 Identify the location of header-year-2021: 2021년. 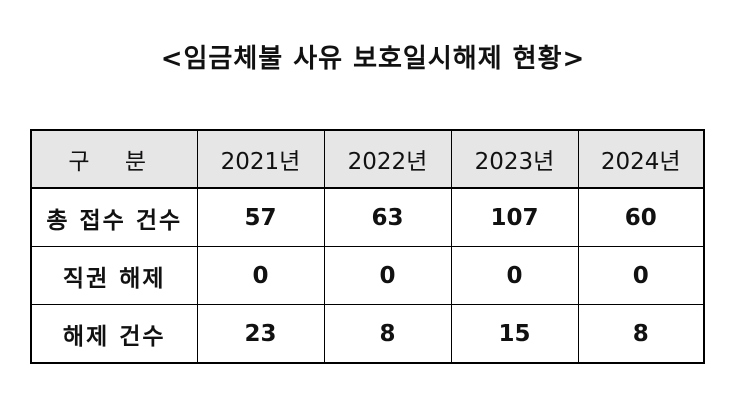
(260, 159).